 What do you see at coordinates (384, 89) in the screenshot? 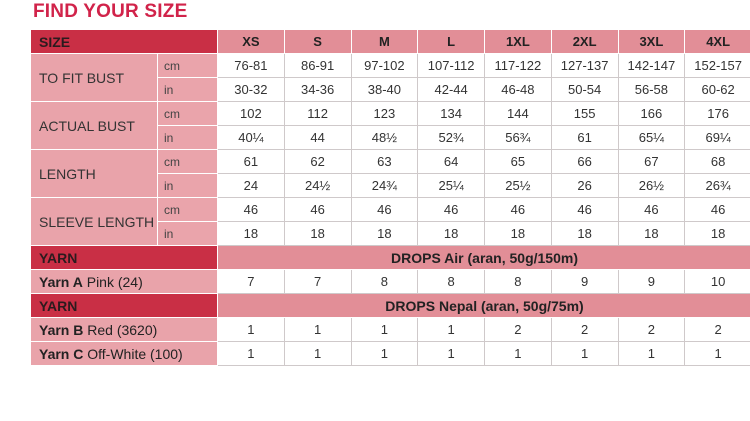
I see `measurement-value: 38-40` at bounding box center [384, 89].